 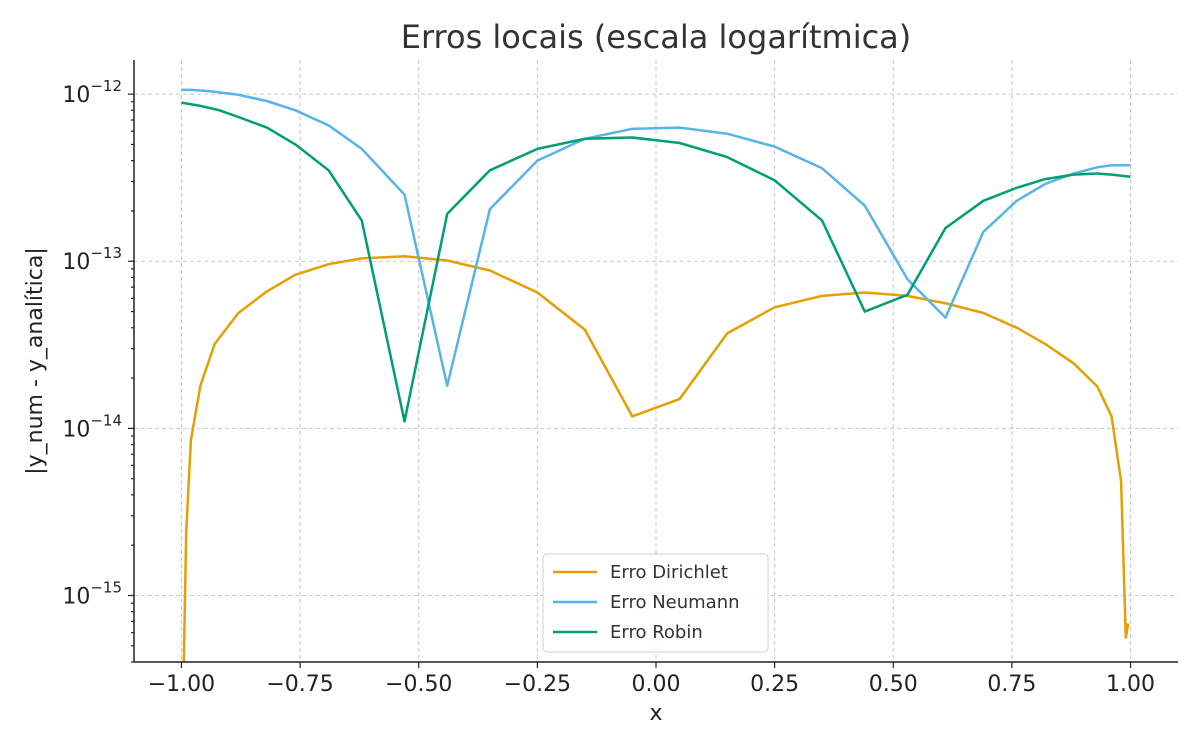 I want to click on x-tick-label: 0.50, so click(x=893, y=684).